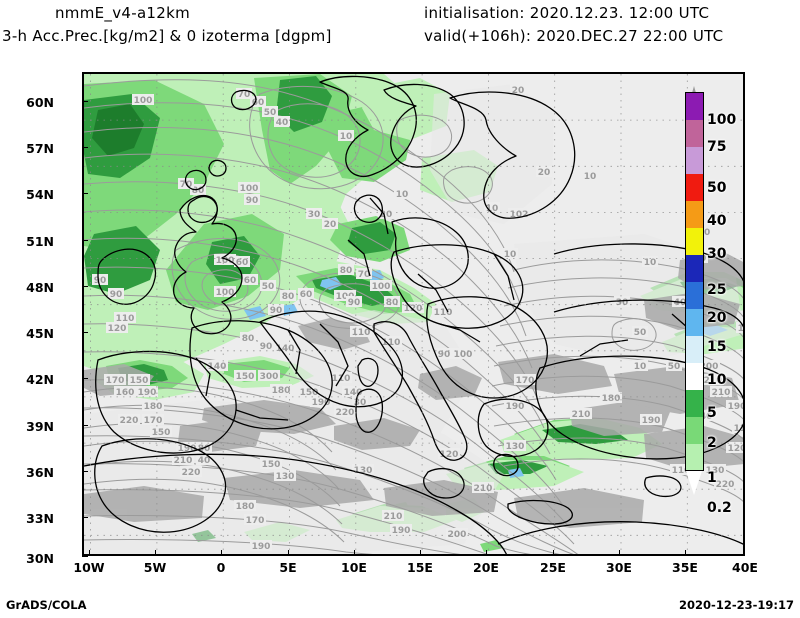  Describe the element at coordinates (685, 567) in the screenshot. I see `lon-tick-label: 35E` at that location.